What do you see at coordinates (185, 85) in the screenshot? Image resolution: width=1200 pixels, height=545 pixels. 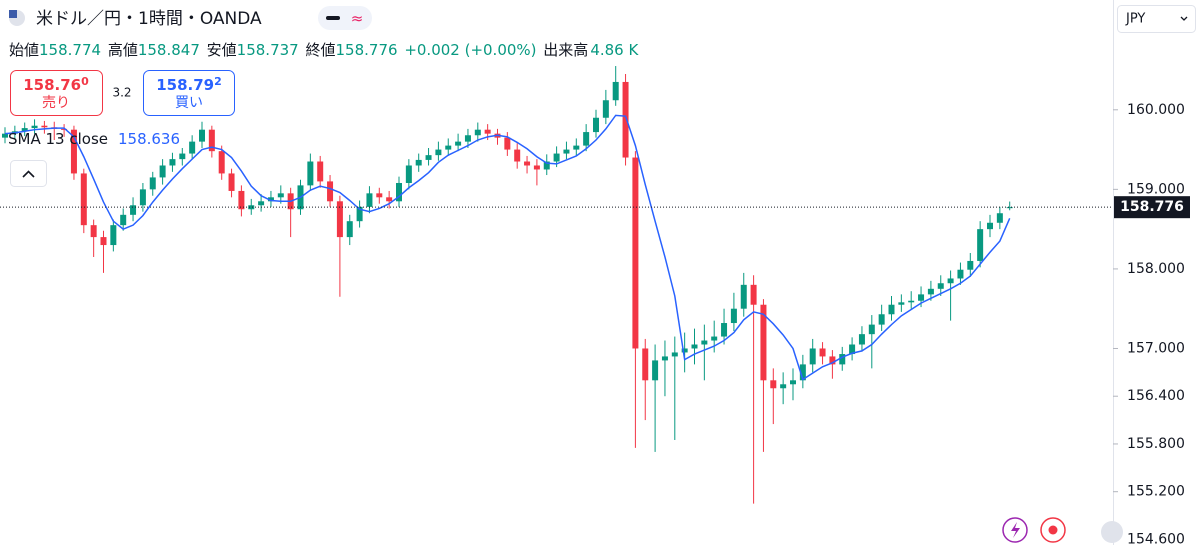 I see `buy-price: 158.79` at bounding box center [185, 85].